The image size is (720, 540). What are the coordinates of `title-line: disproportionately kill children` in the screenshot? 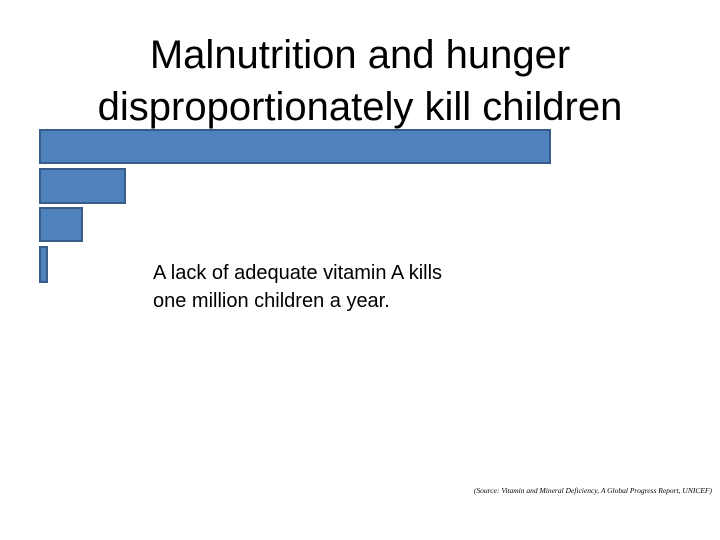 It's located at (360, 107).